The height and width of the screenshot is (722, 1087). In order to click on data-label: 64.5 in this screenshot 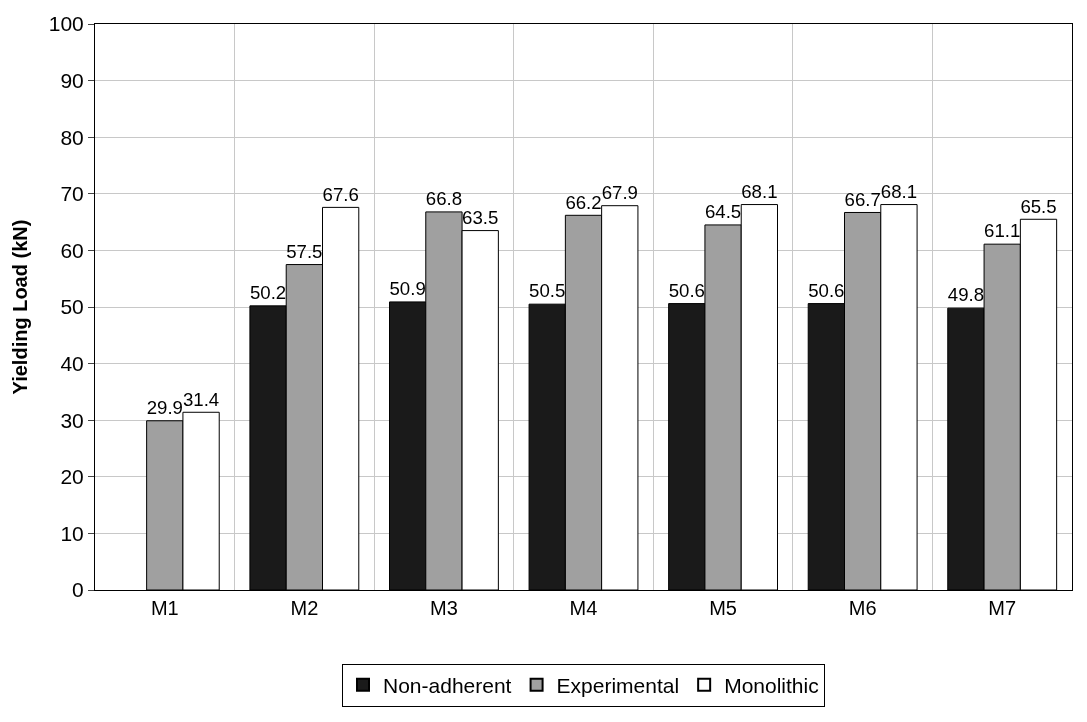, I will do `click(723, 212)`.